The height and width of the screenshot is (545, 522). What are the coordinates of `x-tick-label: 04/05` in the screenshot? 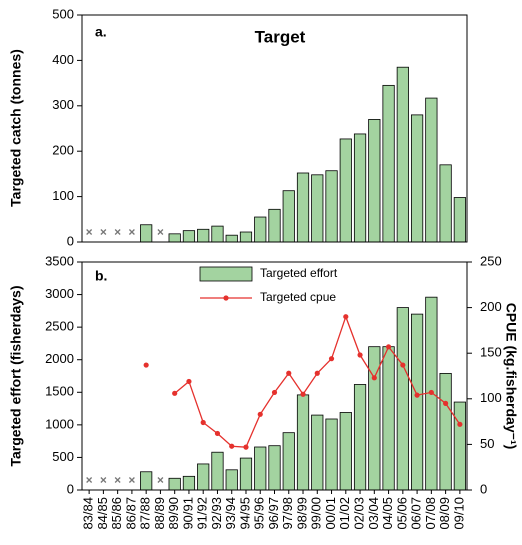 It's located at (387, 513).